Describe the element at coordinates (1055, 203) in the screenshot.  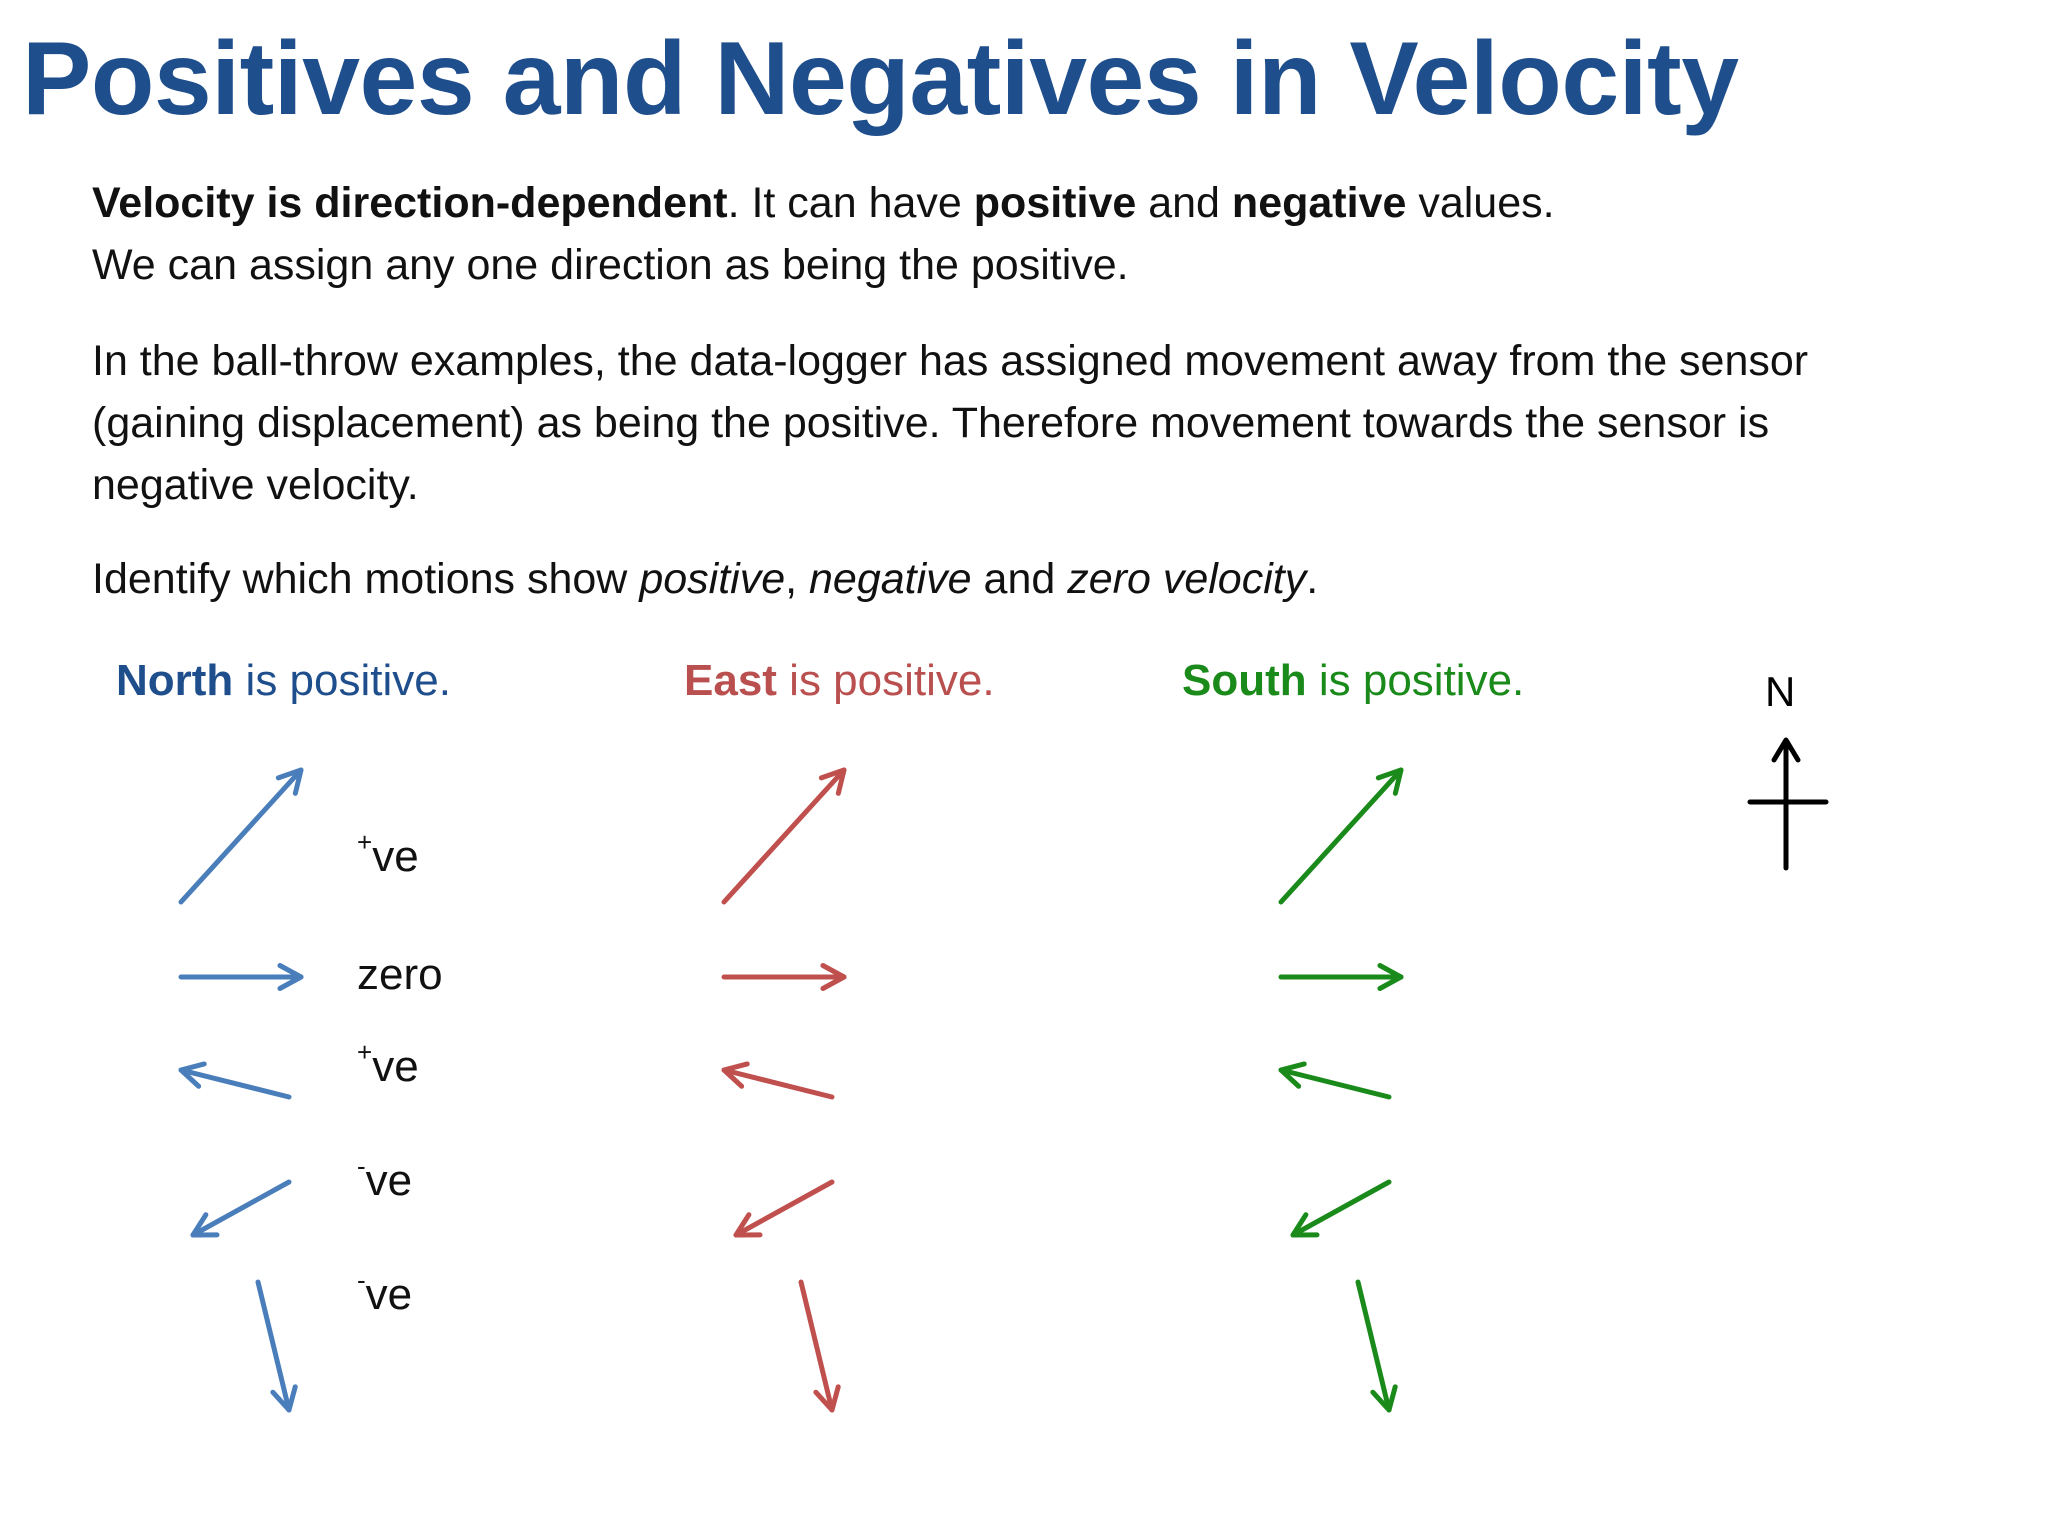
I see `intro-bold-positive: positive` at that location.